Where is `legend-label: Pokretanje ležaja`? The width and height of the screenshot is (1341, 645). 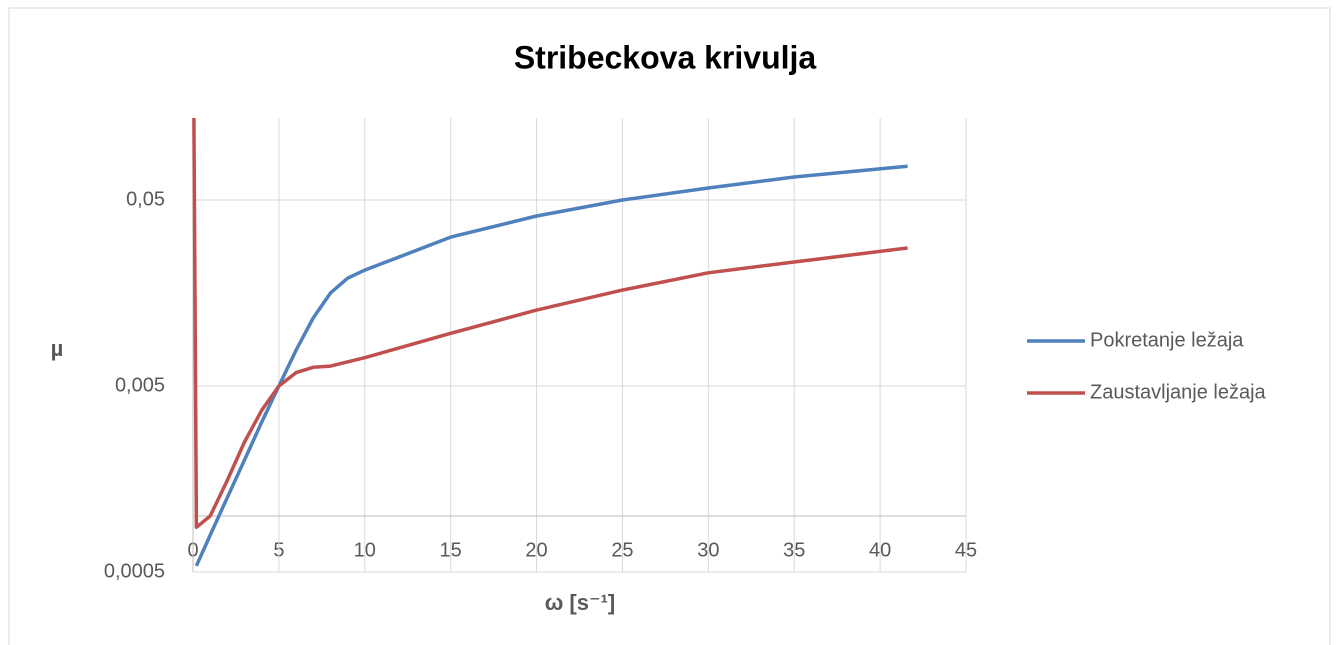 legend-label: Pokretanje ležaja is located at coordinates (1167, 340).